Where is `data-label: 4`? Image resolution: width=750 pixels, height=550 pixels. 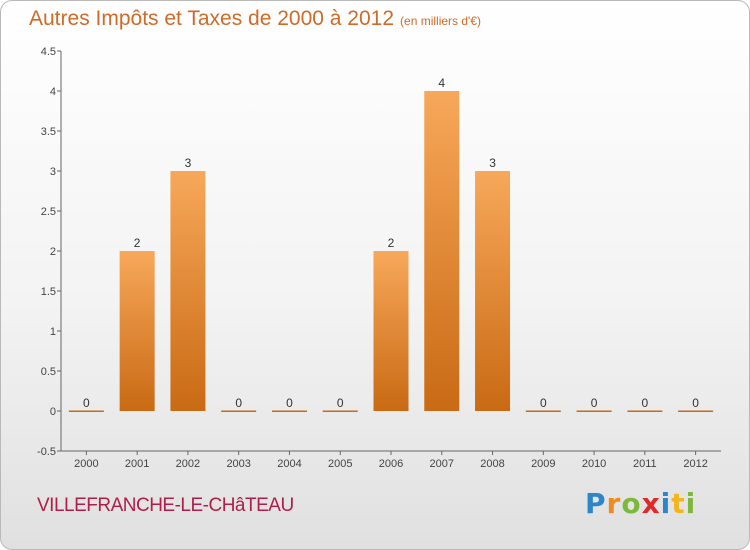
data-label: 4 is located at coordinates (441, 83).